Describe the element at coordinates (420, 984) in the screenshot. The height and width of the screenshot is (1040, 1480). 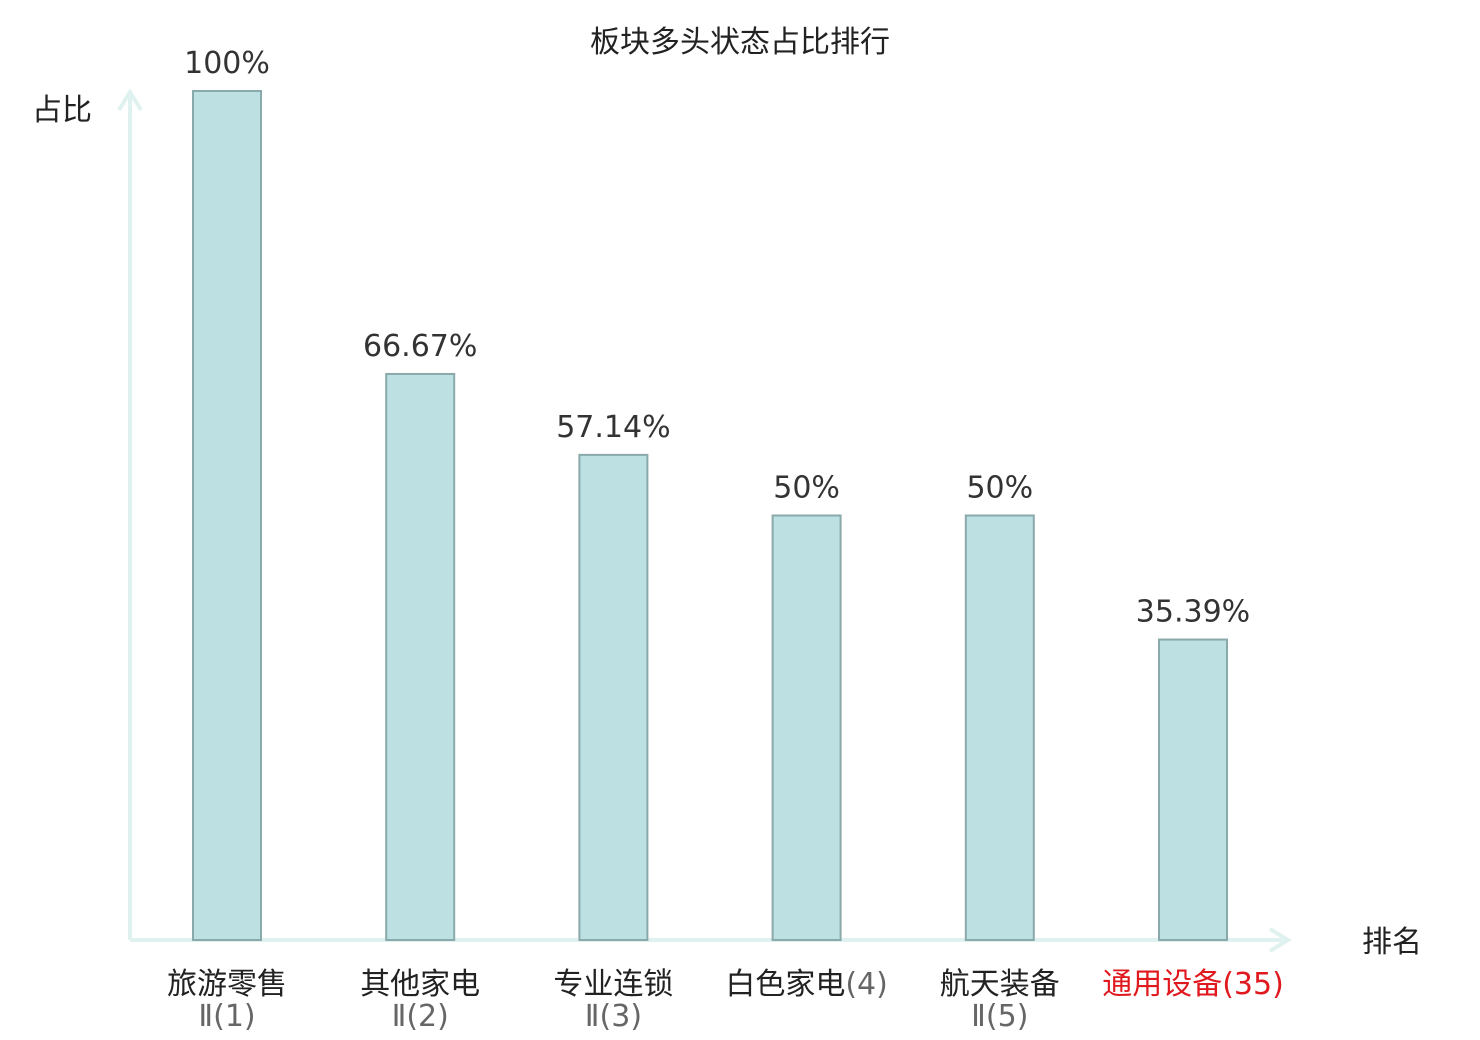
I see `x-tick-name: 其他家电` at that location.